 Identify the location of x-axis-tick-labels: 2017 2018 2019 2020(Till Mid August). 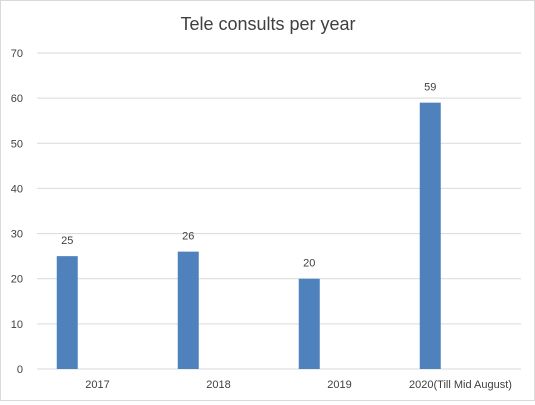
(298, 385).